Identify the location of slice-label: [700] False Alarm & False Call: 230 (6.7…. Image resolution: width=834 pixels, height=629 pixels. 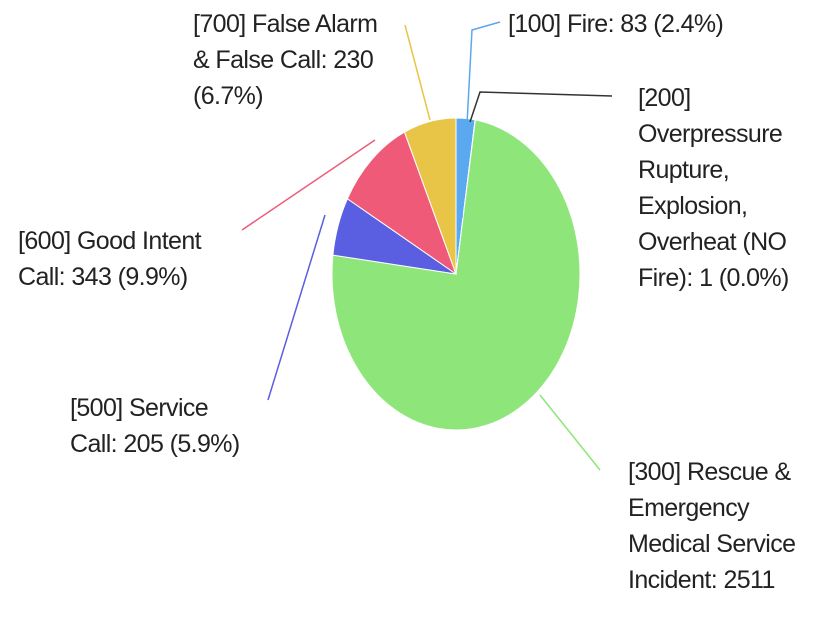
(285, 60).